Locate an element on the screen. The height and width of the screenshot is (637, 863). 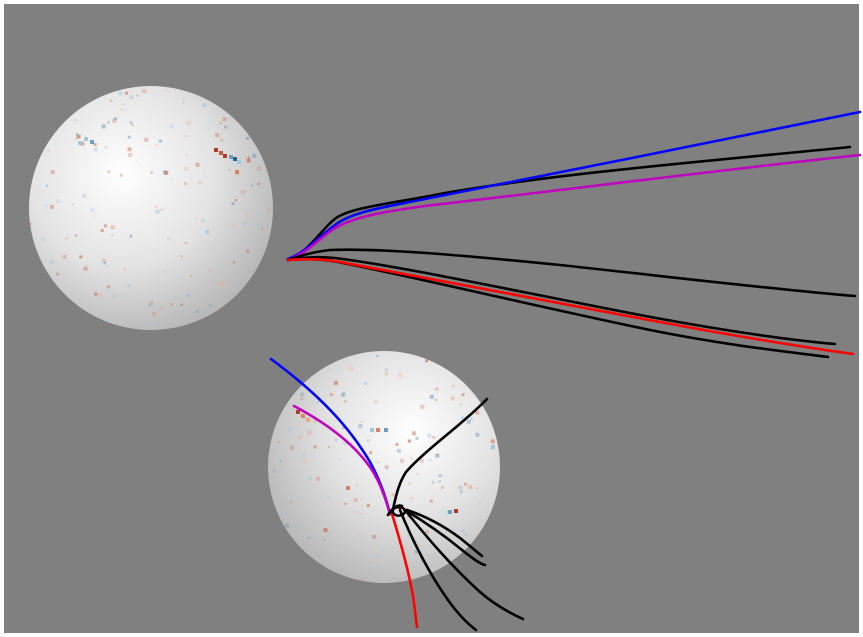
trajectory-upper-black-high is located at coordinates (569, 203).